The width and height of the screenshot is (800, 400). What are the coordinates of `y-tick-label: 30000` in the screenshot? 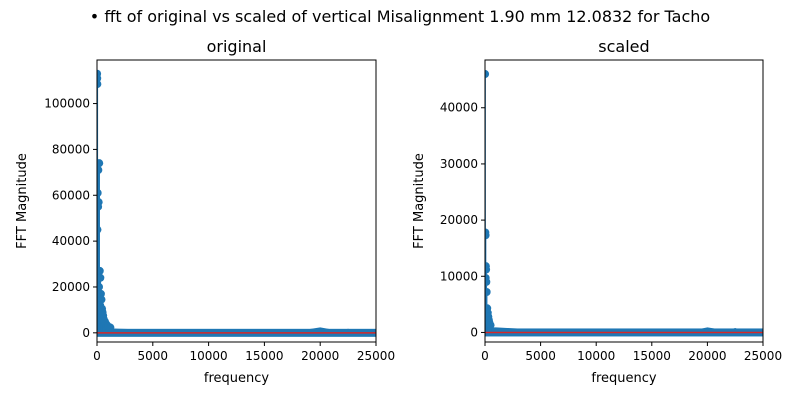 It's located at (459, 164).